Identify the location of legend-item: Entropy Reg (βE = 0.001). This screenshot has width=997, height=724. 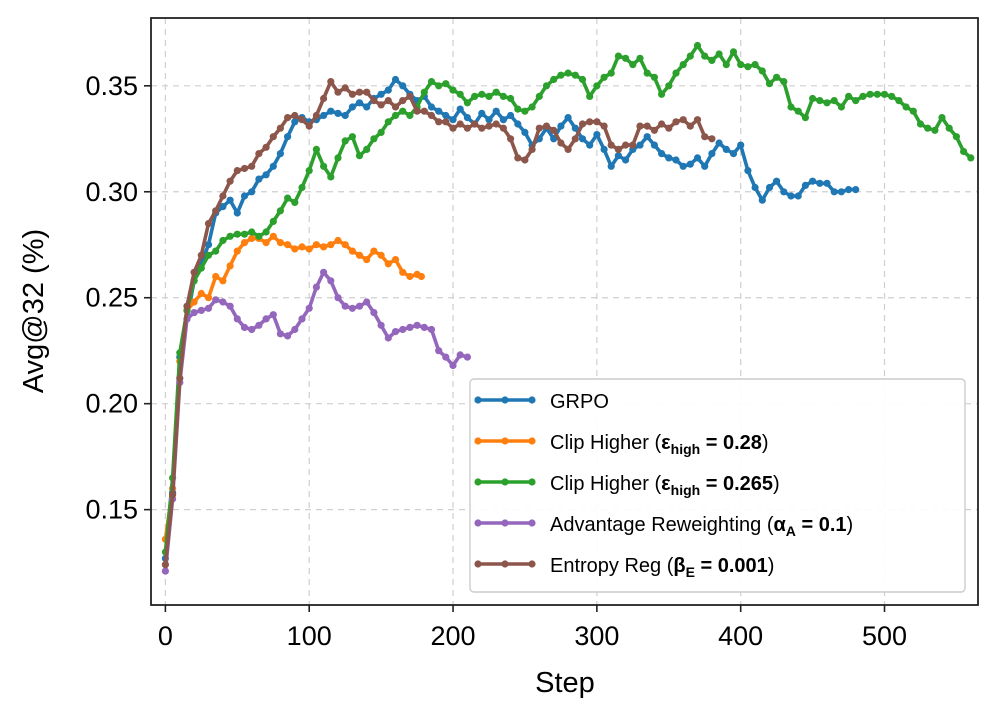
(624, 567).